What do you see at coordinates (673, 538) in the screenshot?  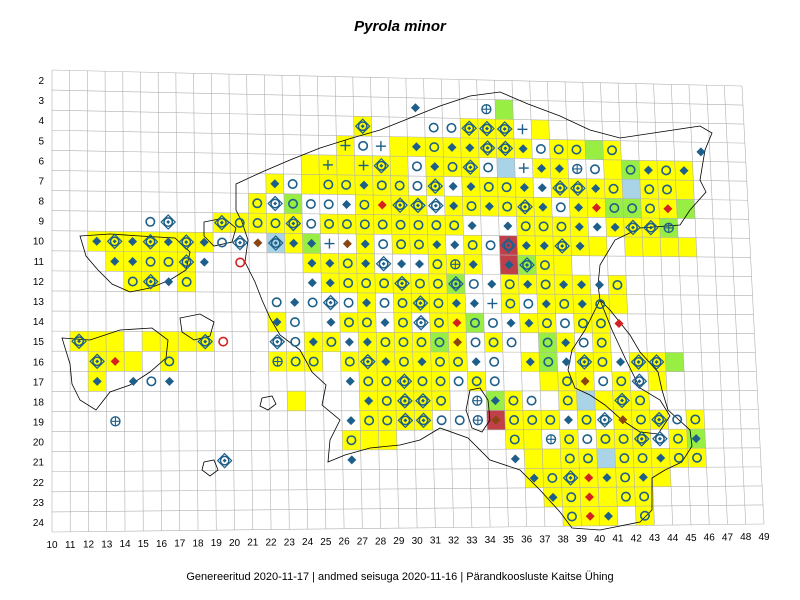 I see `column-label: 44` at bounding box center [673, 538].